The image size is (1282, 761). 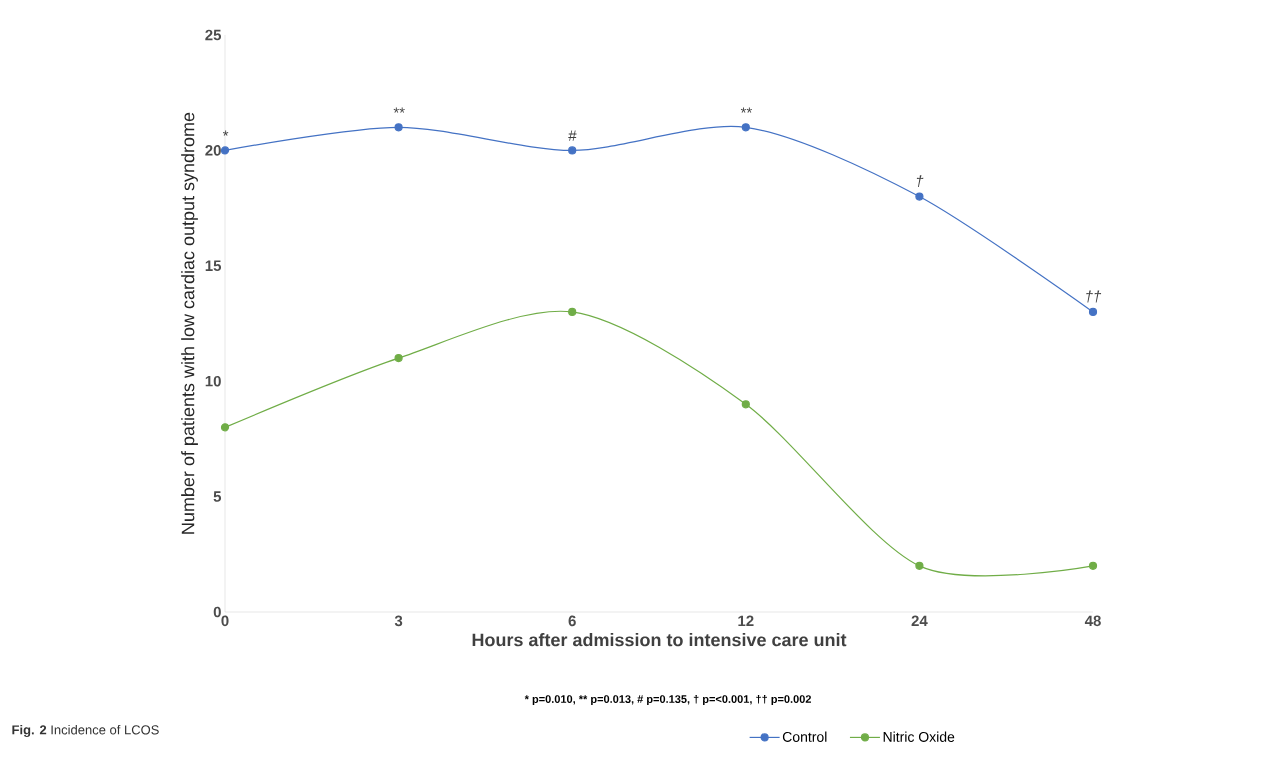 I want to click on x-tick-label: 24, so click(x=919, y=621).